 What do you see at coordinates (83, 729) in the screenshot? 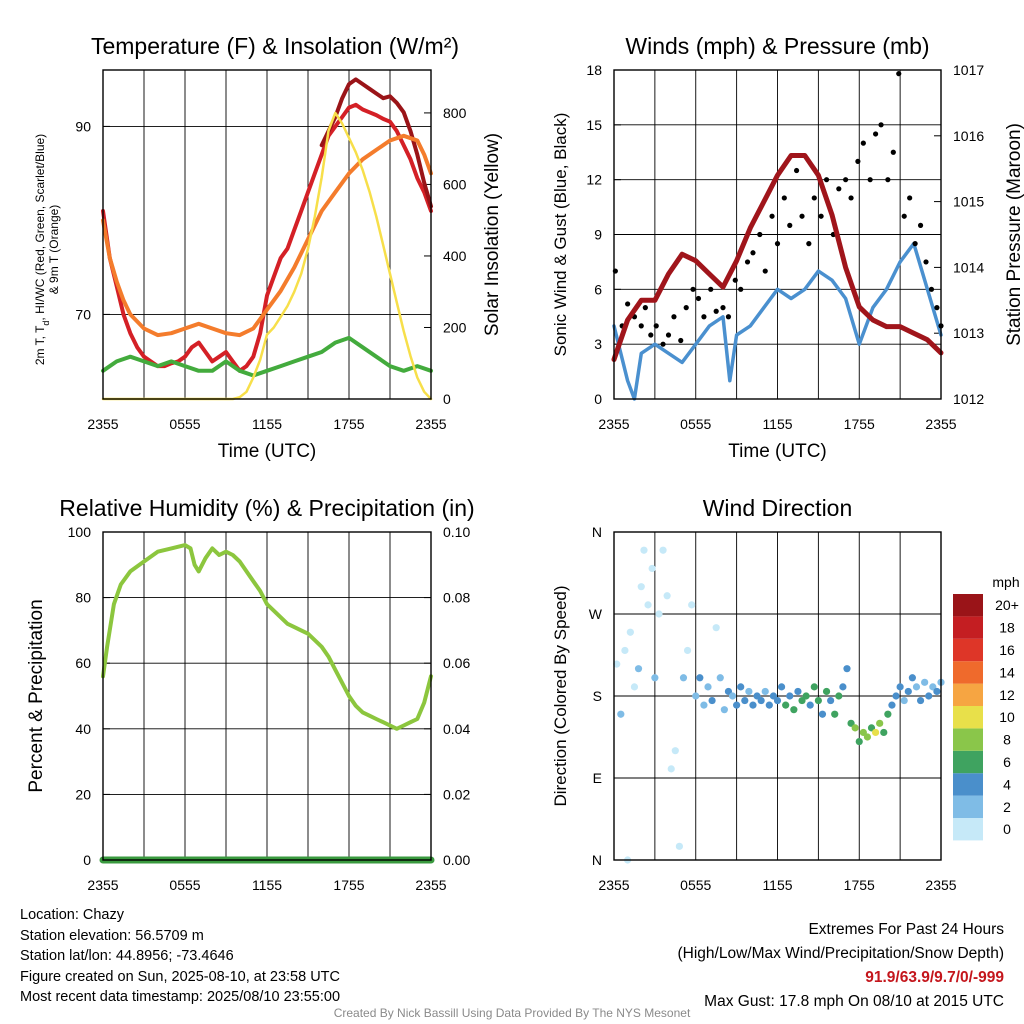
I see `y-tick-label: 40` at bounding box center [83, 729].